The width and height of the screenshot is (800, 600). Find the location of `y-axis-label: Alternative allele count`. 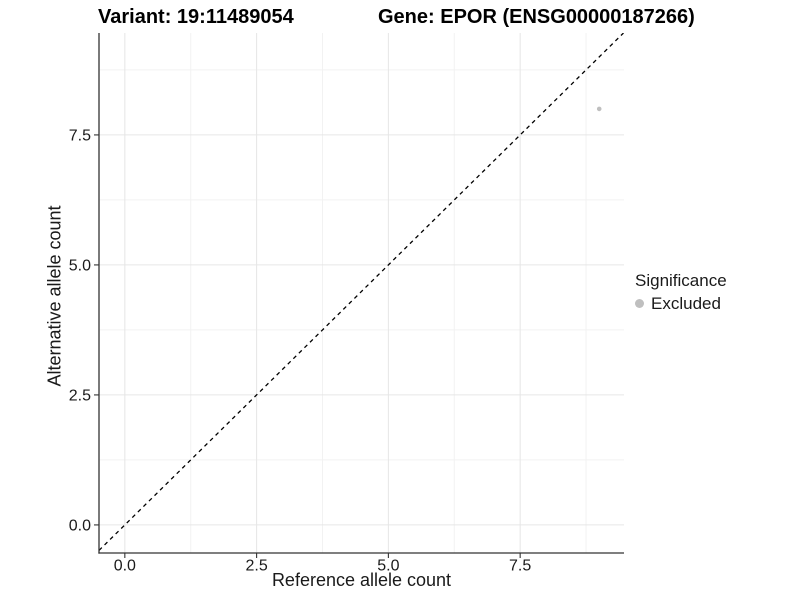

y-axis-label: Alternative allele count is located at coordinates (54, 296).